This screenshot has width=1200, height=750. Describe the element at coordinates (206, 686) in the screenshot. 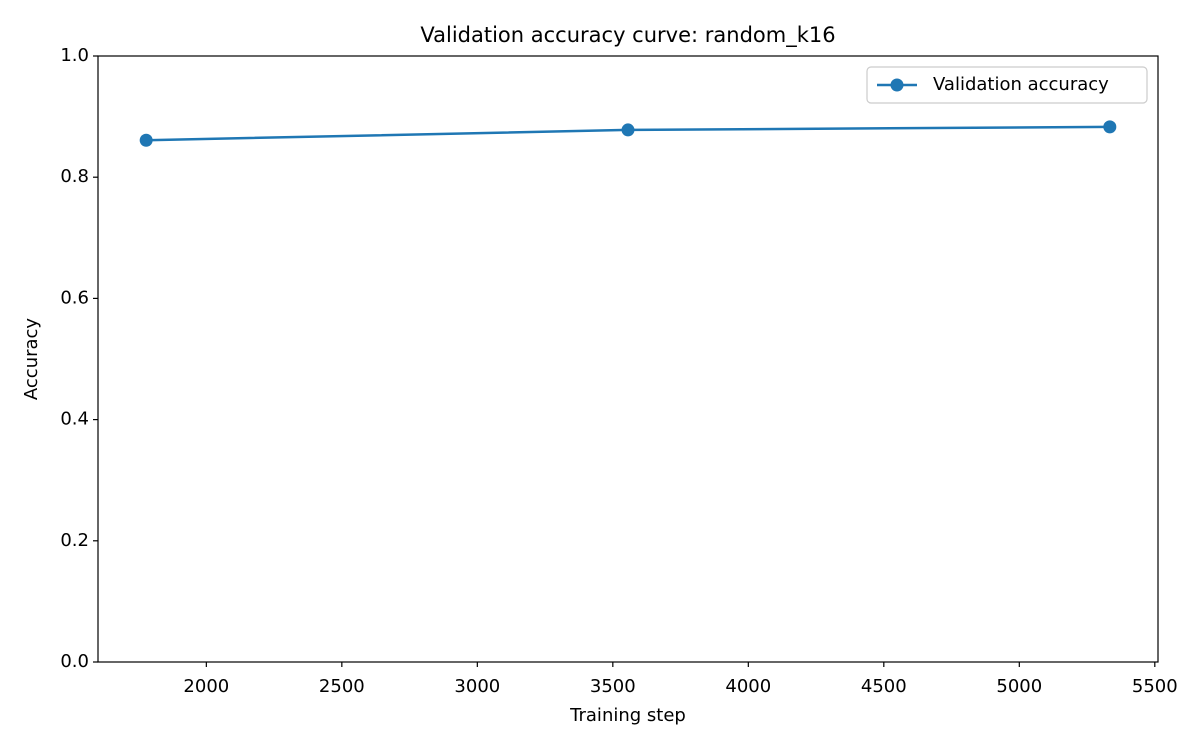

I see `x-tick-label: 2000` at that location.